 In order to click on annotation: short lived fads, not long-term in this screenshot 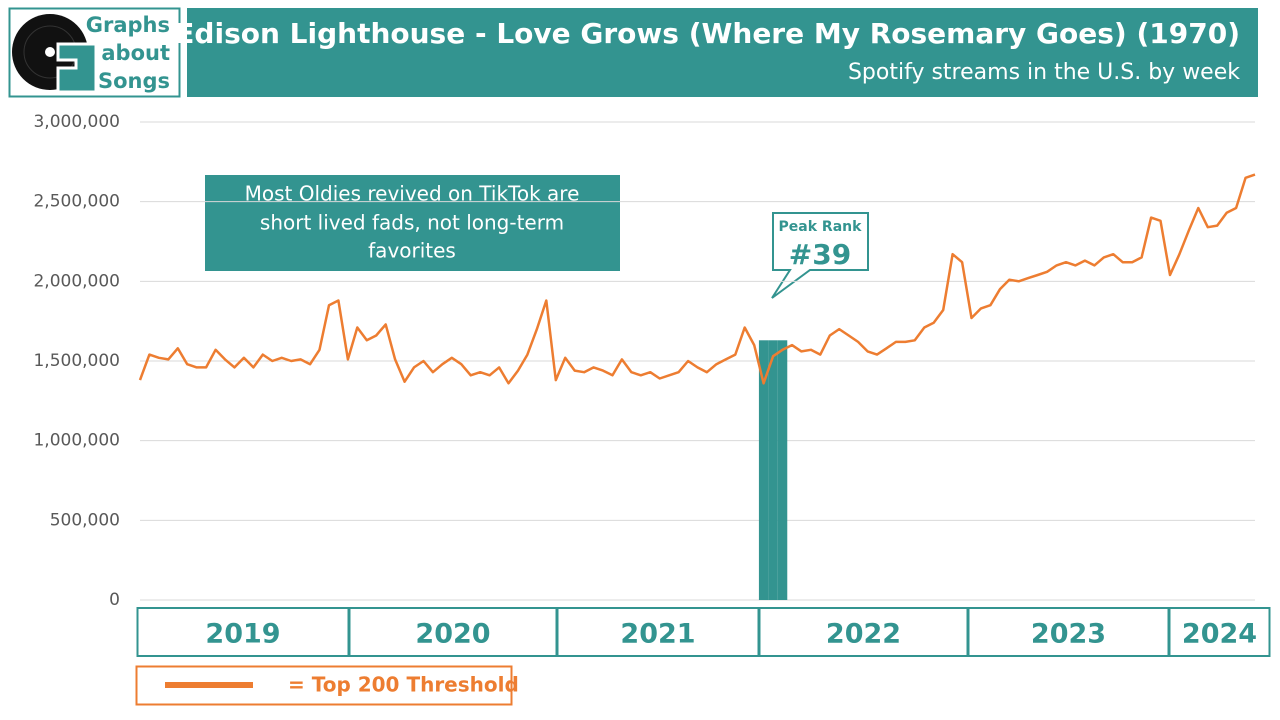, I will do `click(412, 223)`.